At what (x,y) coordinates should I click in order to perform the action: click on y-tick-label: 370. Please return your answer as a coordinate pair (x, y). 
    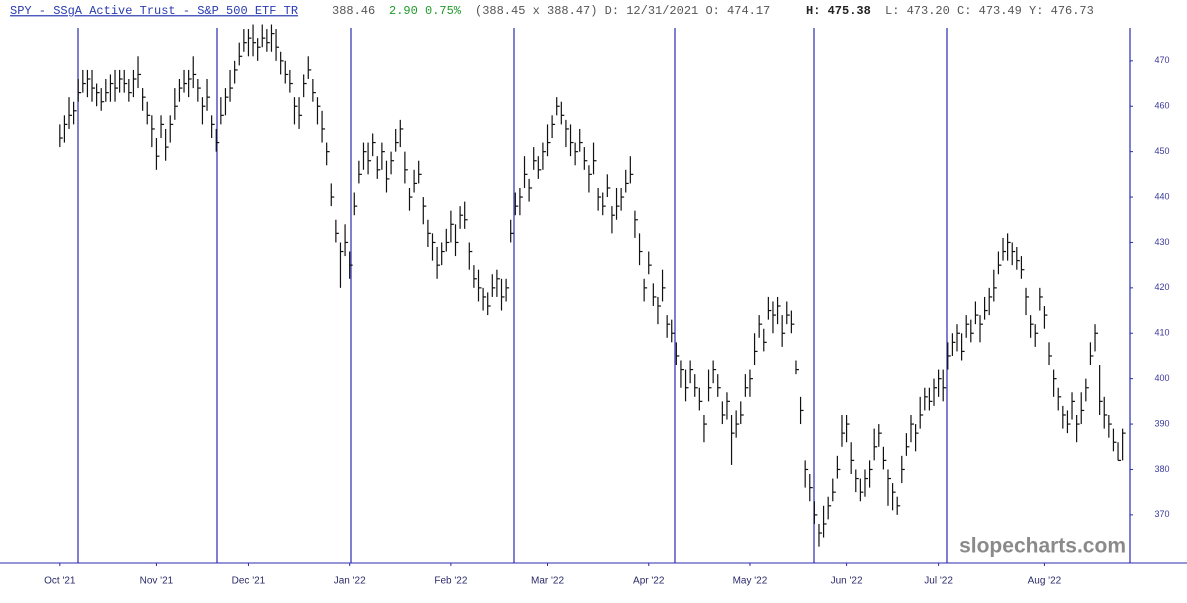
    Looking at the image, I should click on (1161, 514).